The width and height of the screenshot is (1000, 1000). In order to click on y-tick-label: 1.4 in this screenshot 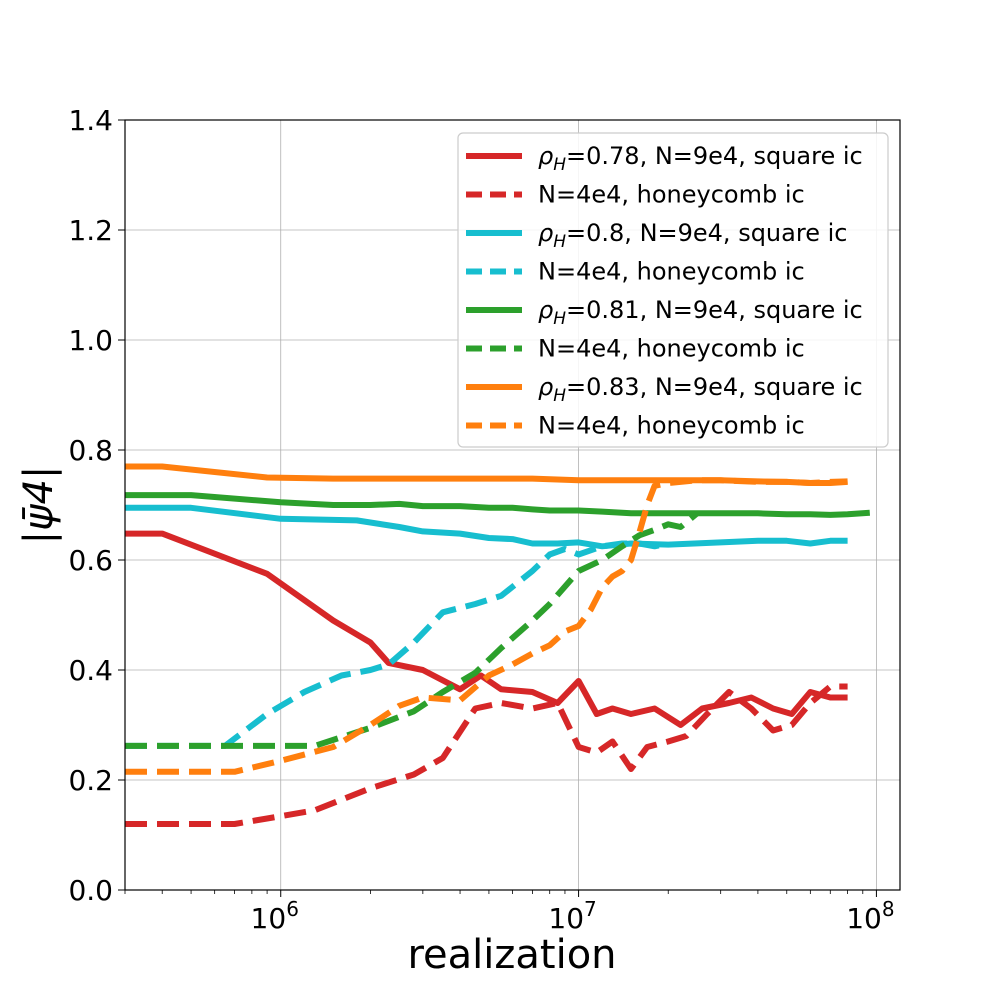, I will do `click(90, 120)`.